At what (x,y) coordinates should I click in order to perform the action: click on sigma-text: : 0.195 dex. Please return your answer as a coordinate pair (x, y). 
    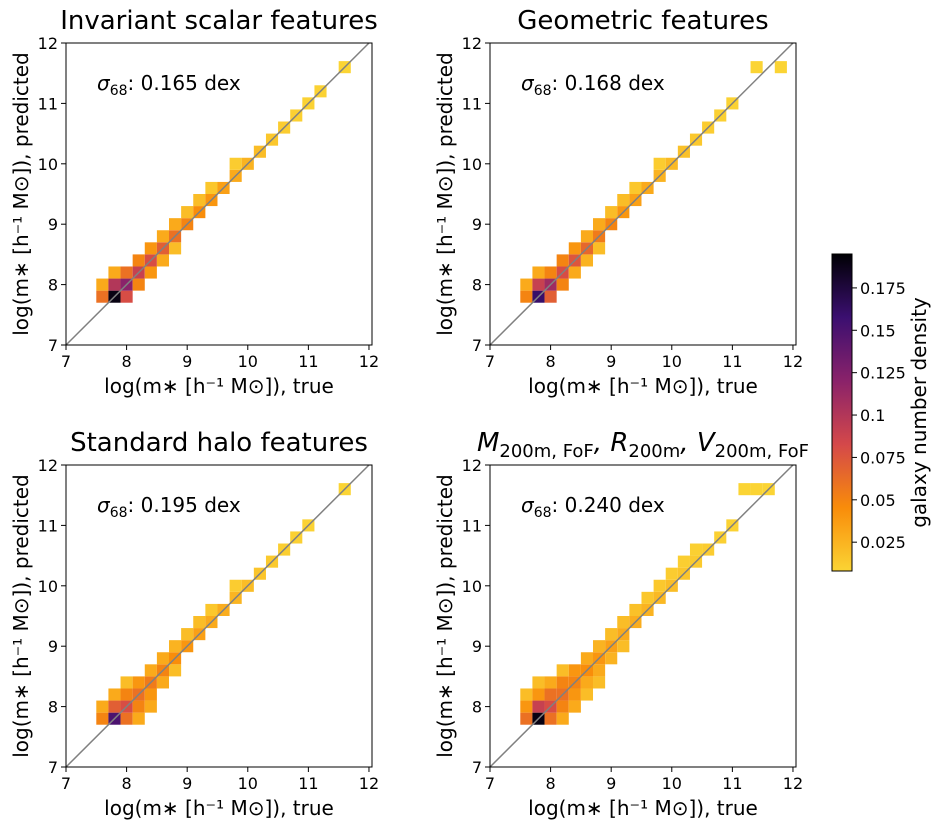
    Looking at the image, I should click on (184, 505).